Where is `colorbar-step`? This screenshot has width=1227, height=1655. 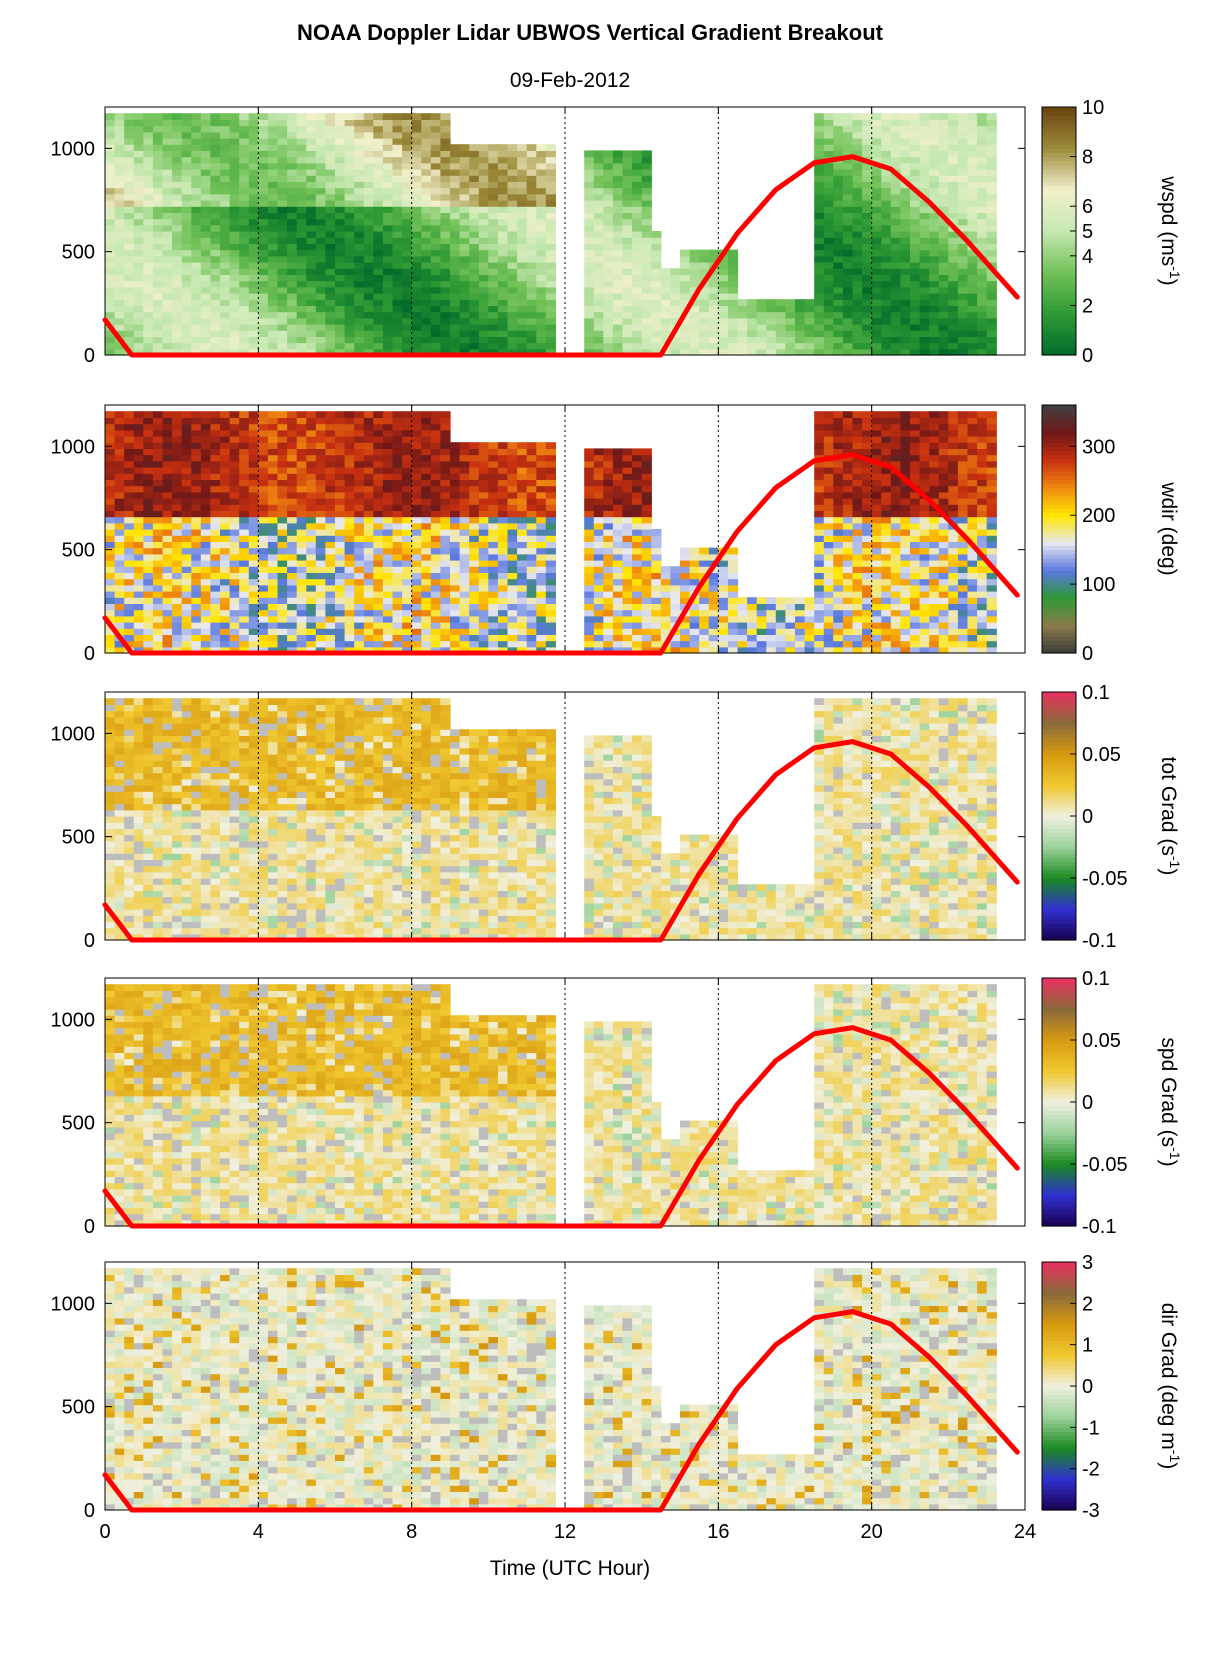
colorbar-step is located at coordinates (1059, 279).